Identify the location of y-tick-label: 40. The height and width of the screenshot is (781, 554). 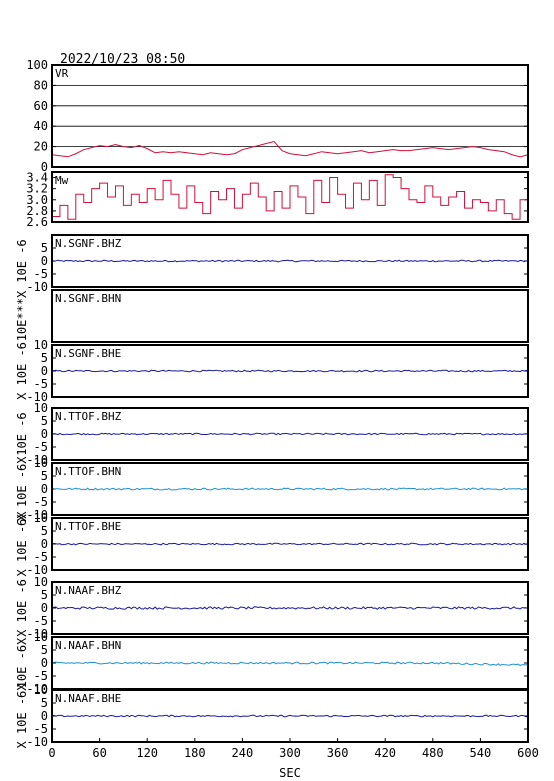
(41, 126).